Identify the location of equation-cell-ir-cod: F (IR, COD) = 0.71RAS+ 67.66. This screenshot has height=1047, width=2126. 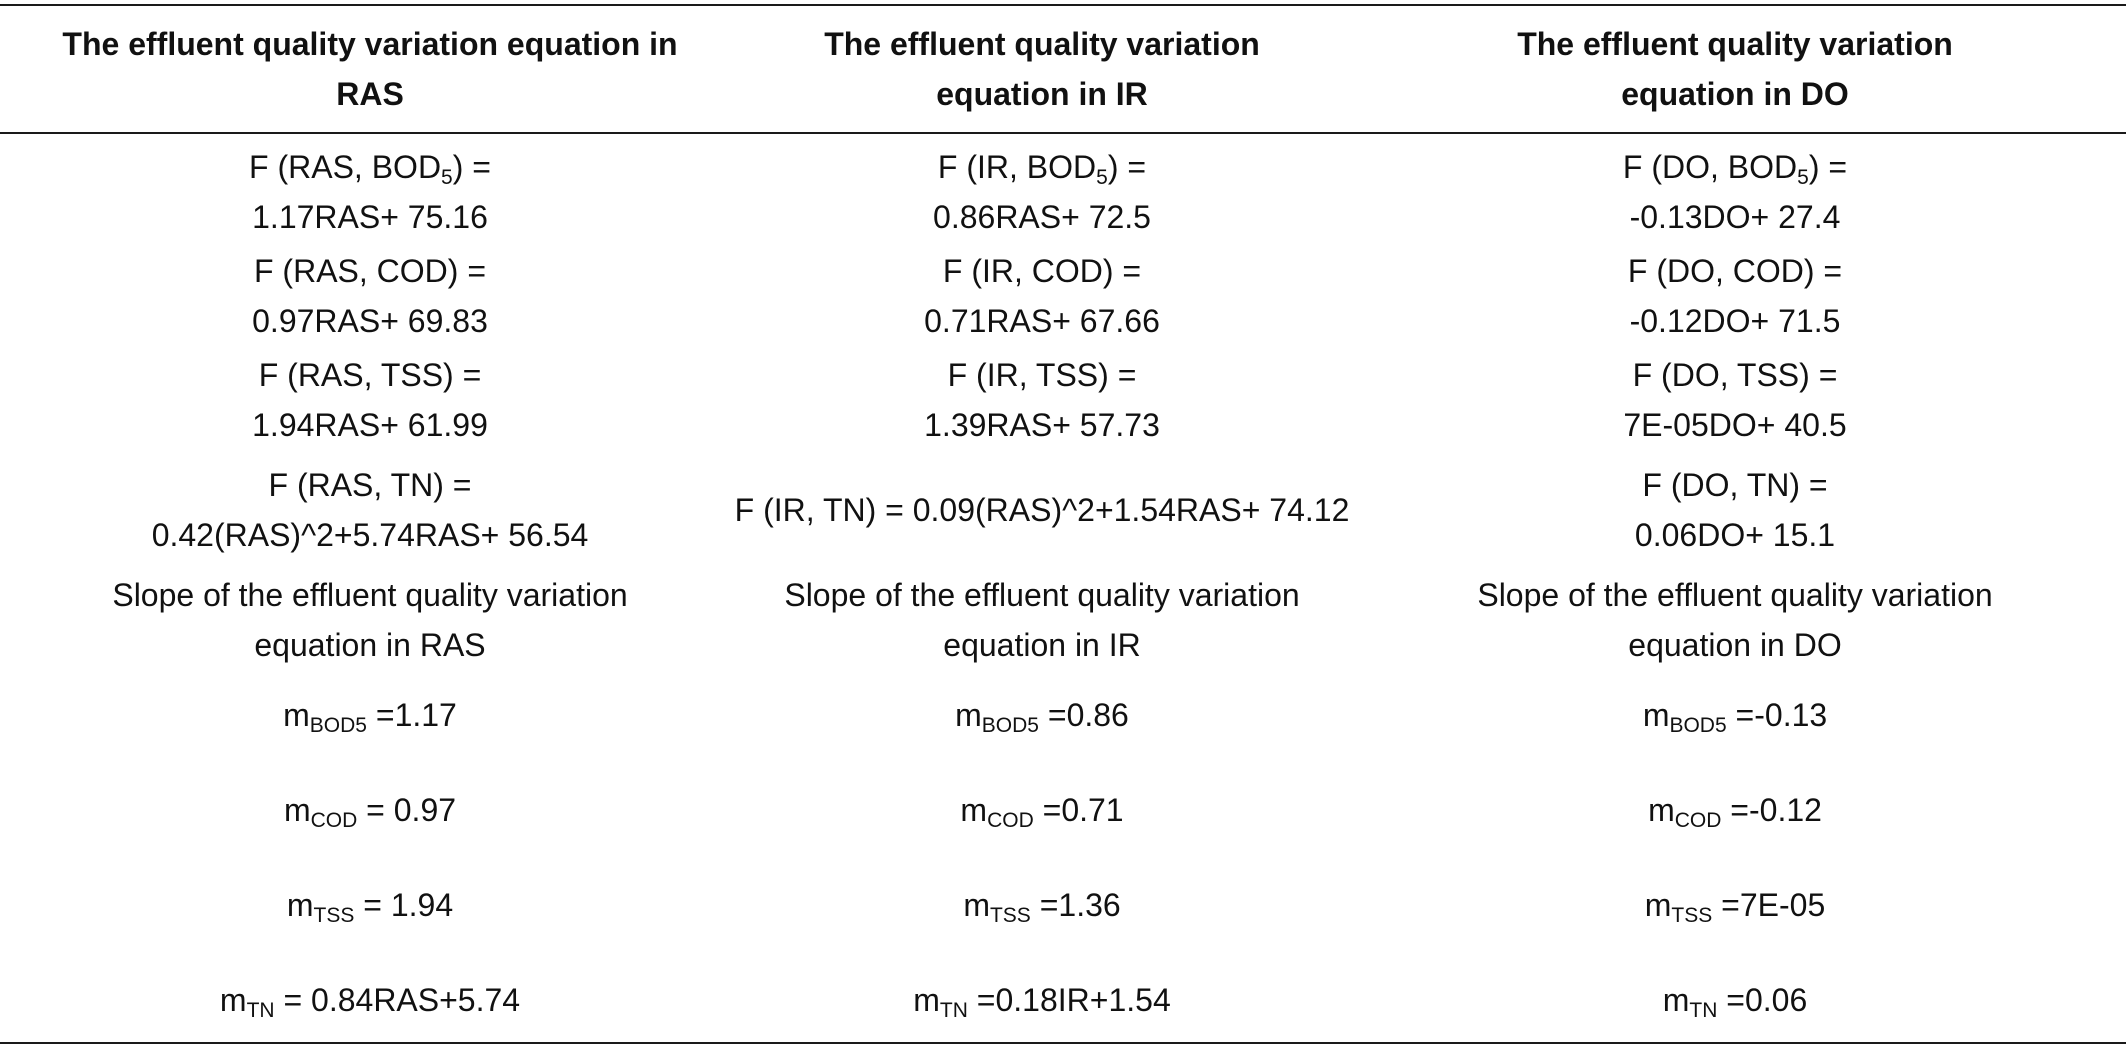
(1042, 296).